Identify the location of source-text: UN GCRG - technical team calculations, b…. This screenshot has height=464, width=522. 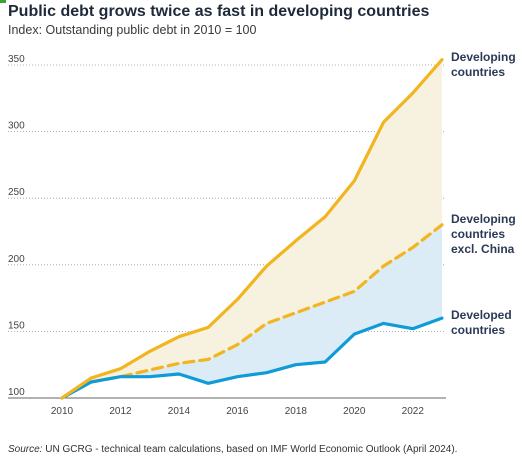
(251, 449).